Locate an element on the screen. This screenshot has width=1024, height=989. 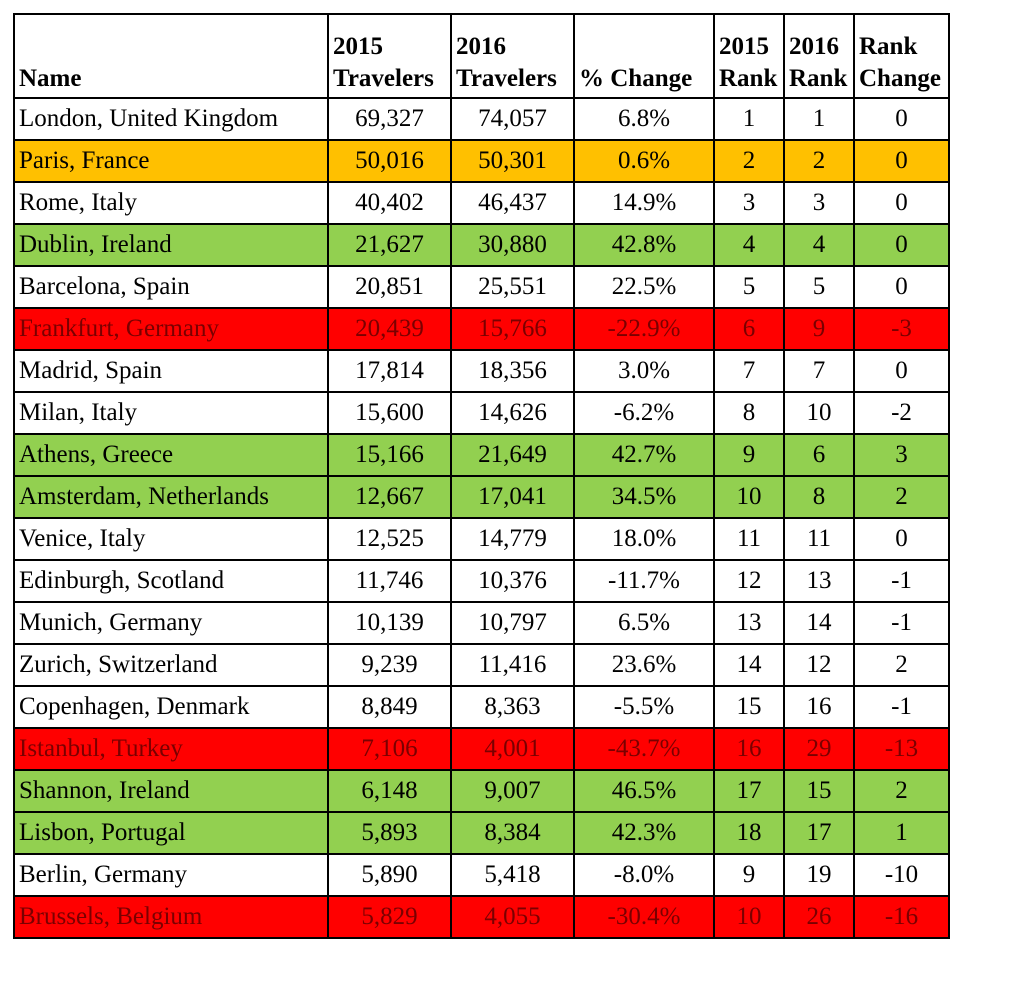
cell-pct-change: -6.2% is located at coordinates (644, 413).